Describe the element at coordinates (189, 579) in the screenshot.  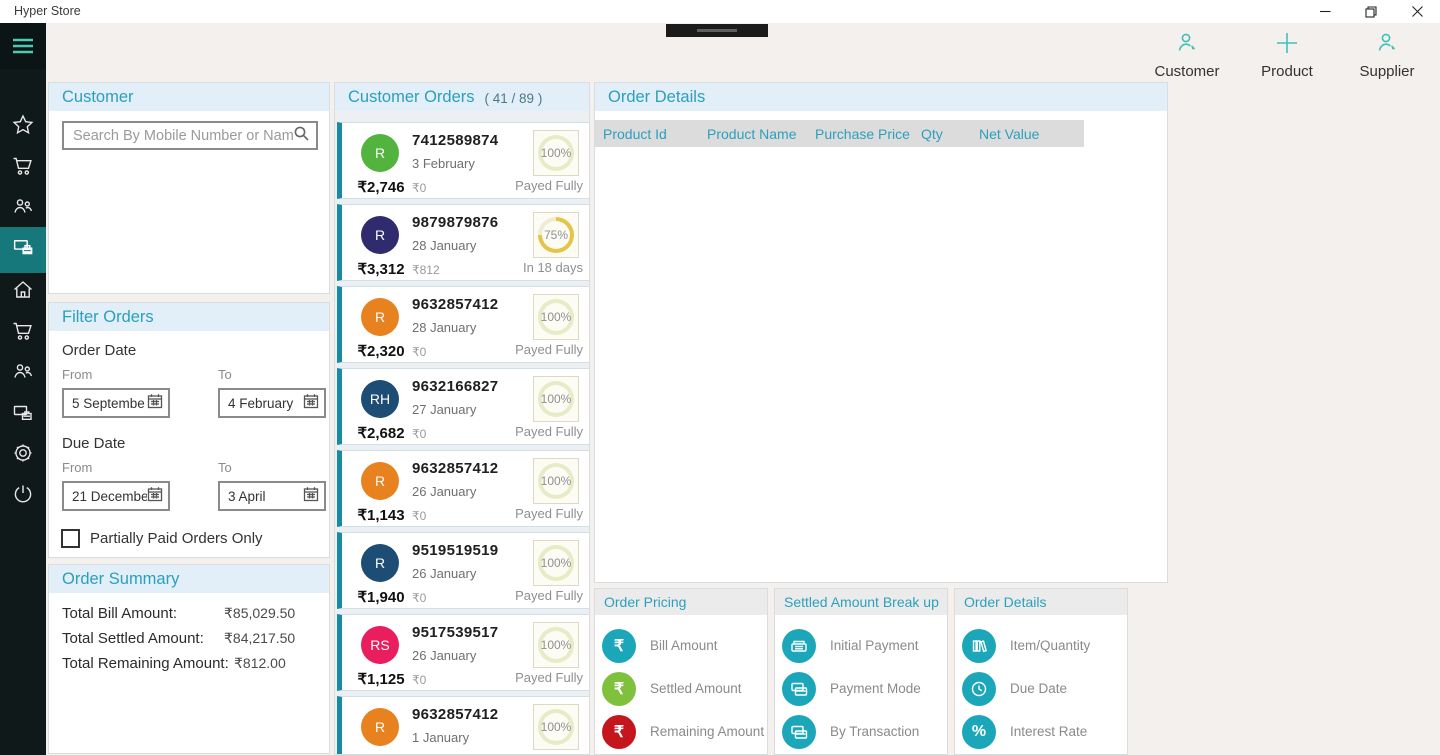
I see `summary-panel-header: Order Summary` at that location.